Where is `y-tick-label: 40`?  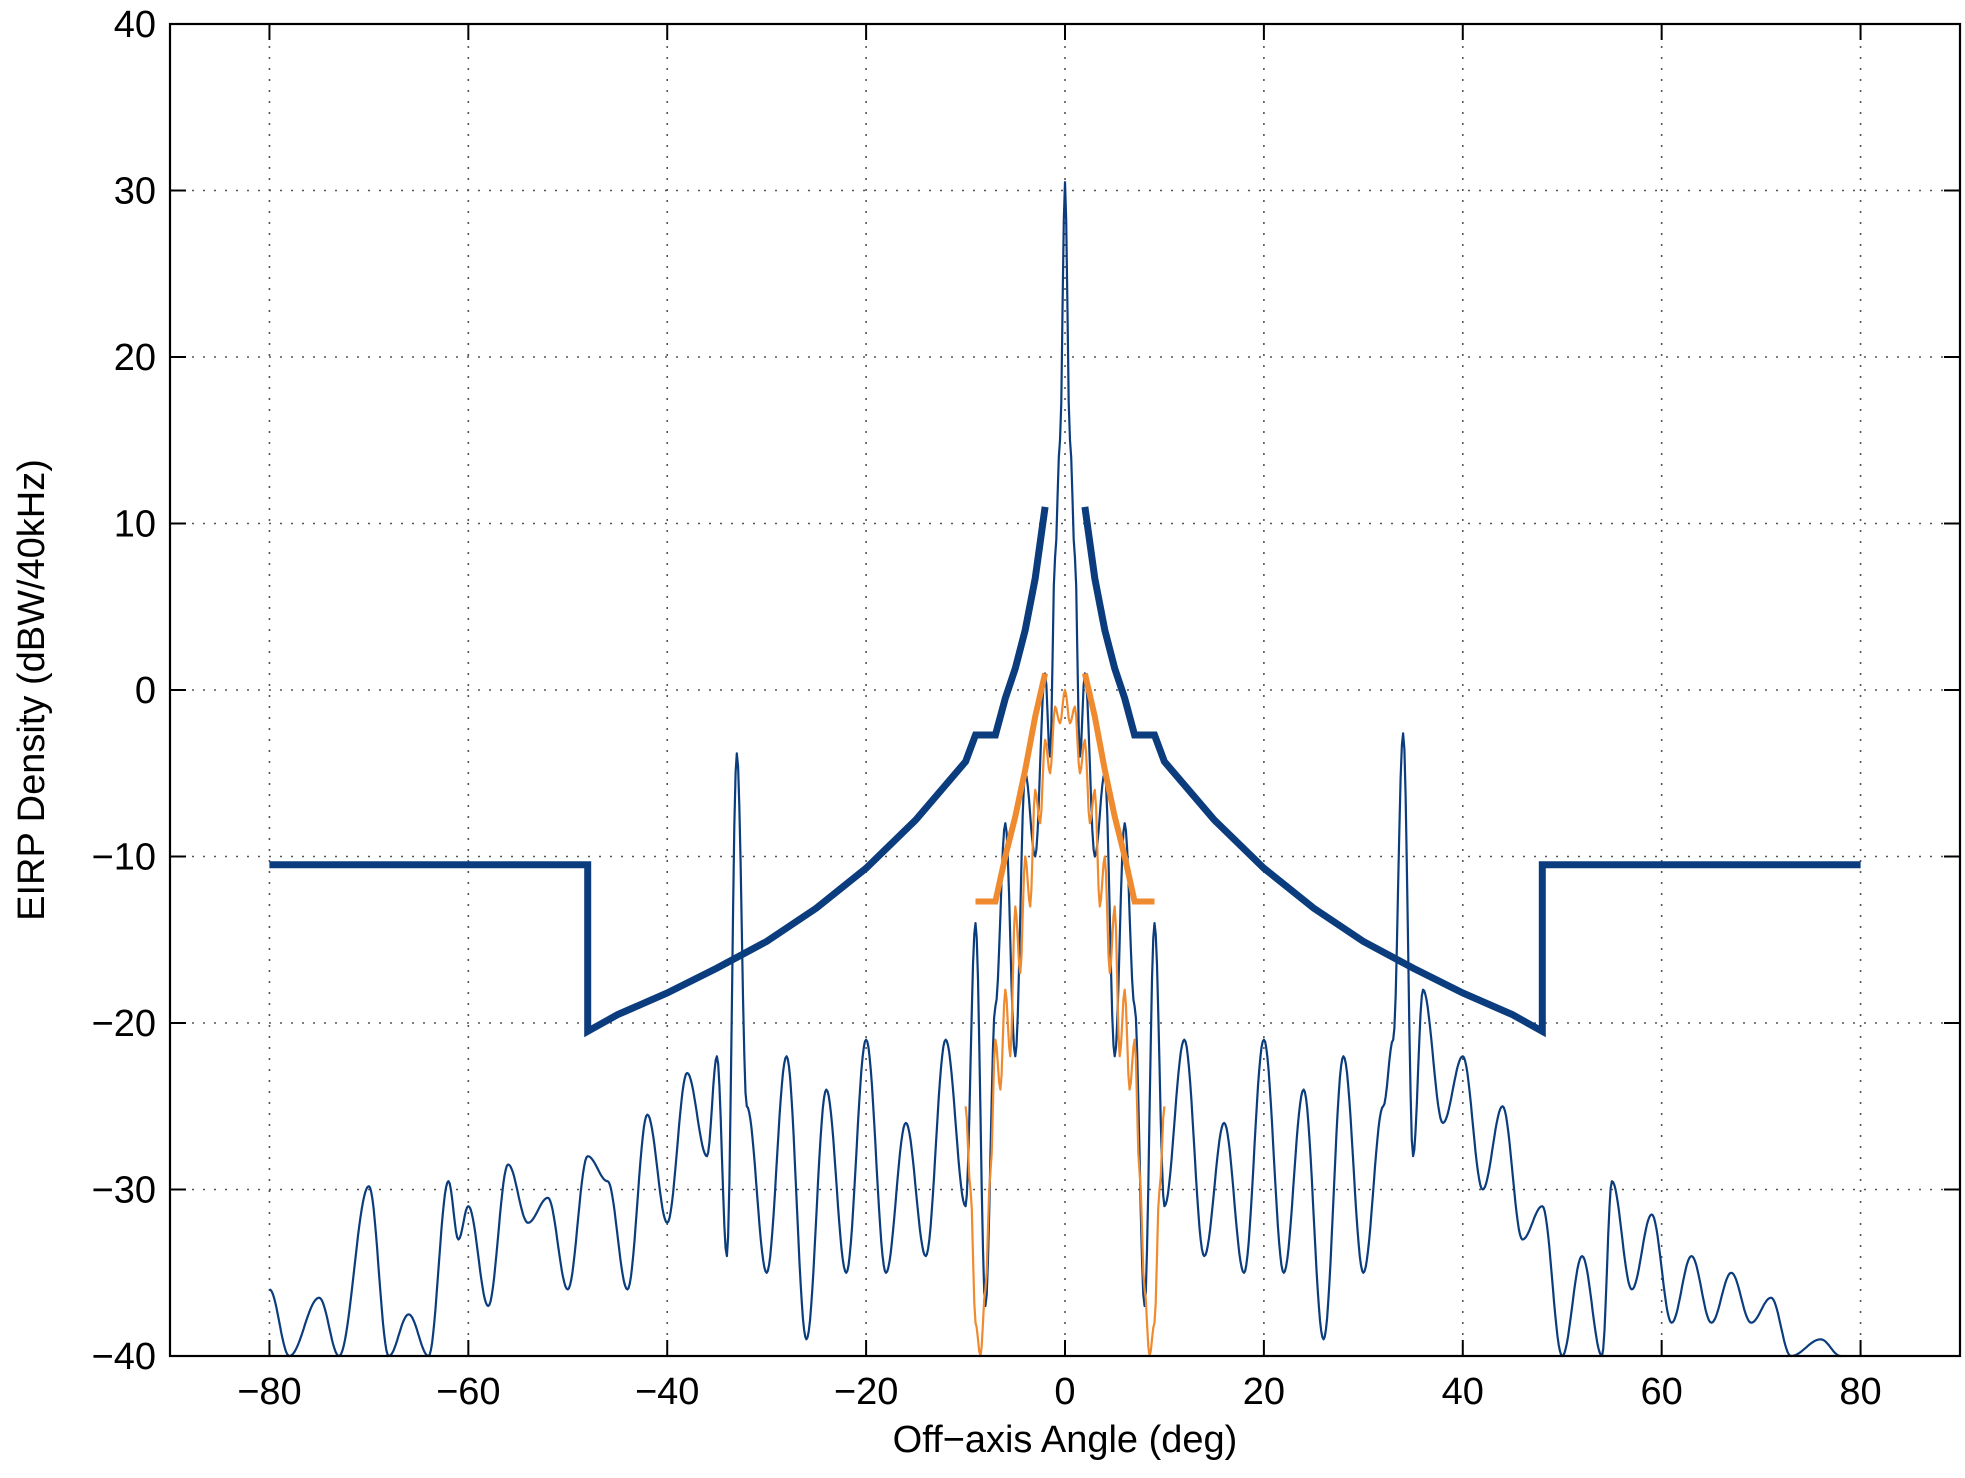
y-tick-label: 40 is located at coordinates (135, 25).